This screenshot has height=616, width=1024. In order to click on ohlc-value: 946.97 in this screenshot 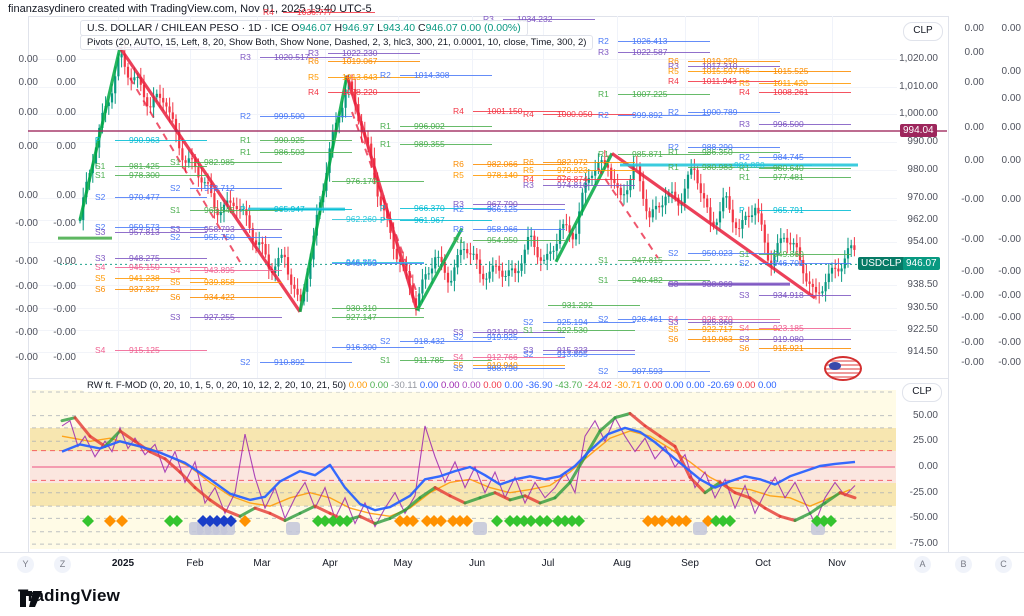, I will do `click(358, 28)`.